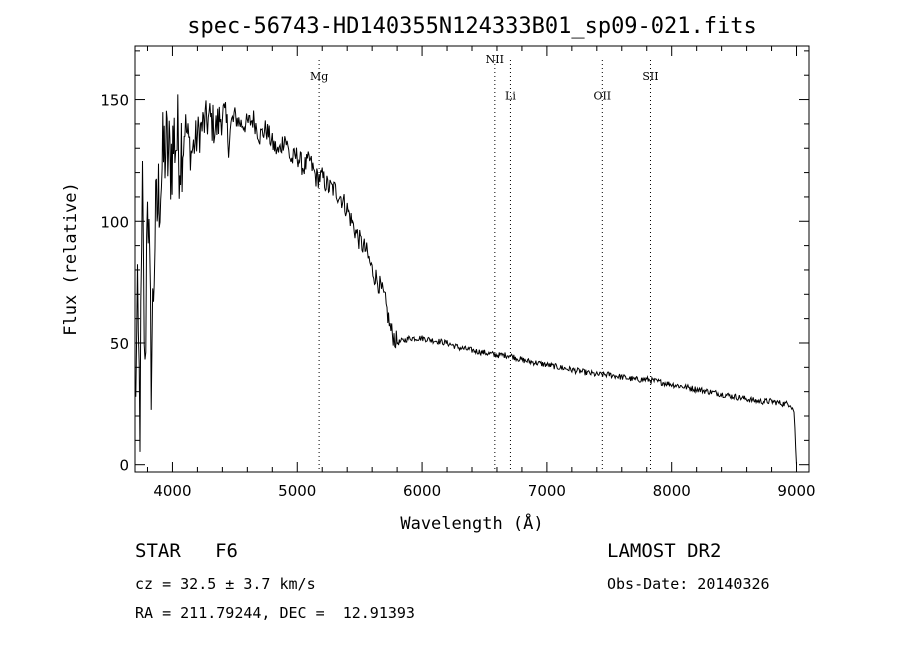  Describe the element at coordinates (275, 613) in the screenshot. I see `ra-dec-coordinates: RA = 211.79244, DEC = 12.91393` at that location.